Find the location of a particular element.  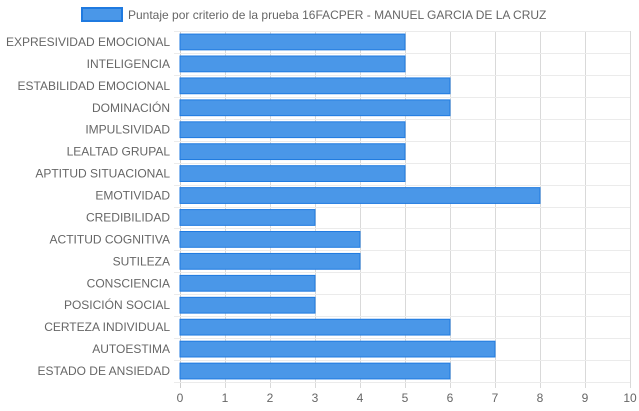

x-tick-labels: 0 1 2 3 4 5 6 7 8 9 10 is located at coordinates (407, 398).